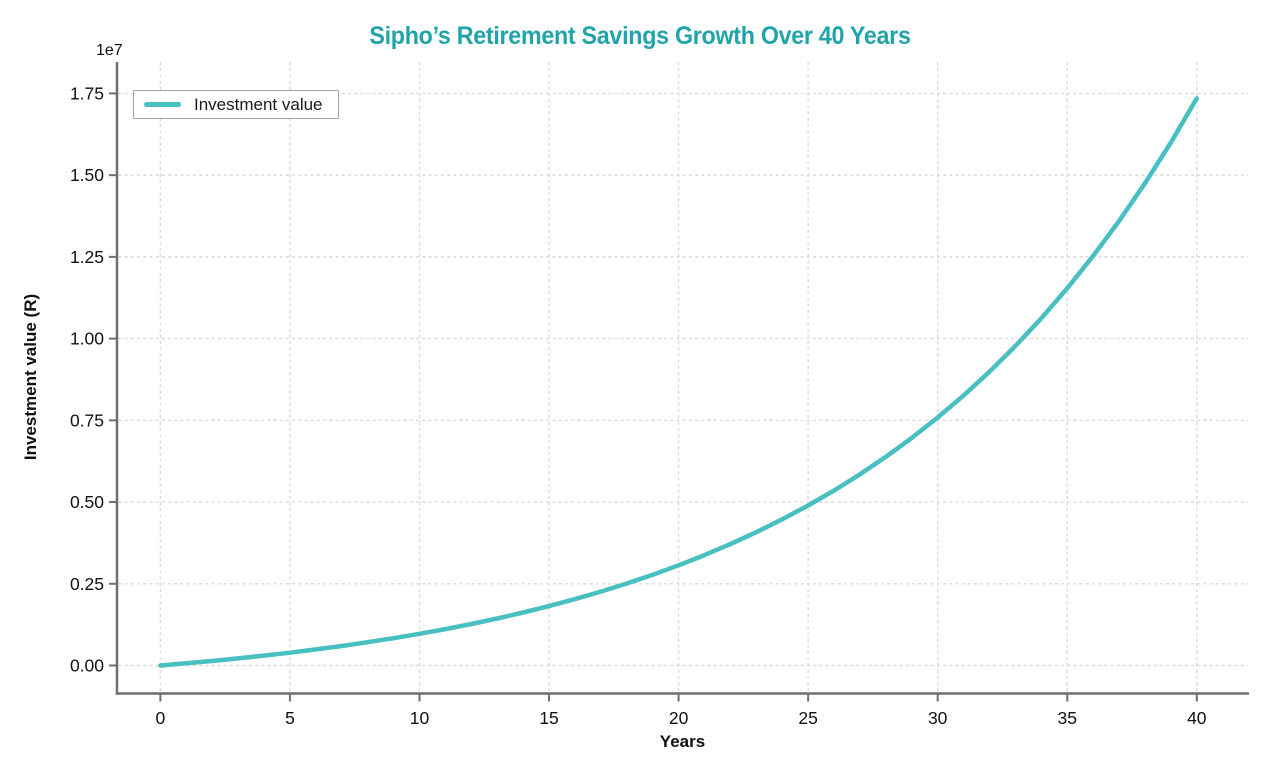 This screenshot has width=1280, height=763. Describe the element at coordinates (87, 666) in the screenshot. I see `y-tick-label: 0.00` at that location.